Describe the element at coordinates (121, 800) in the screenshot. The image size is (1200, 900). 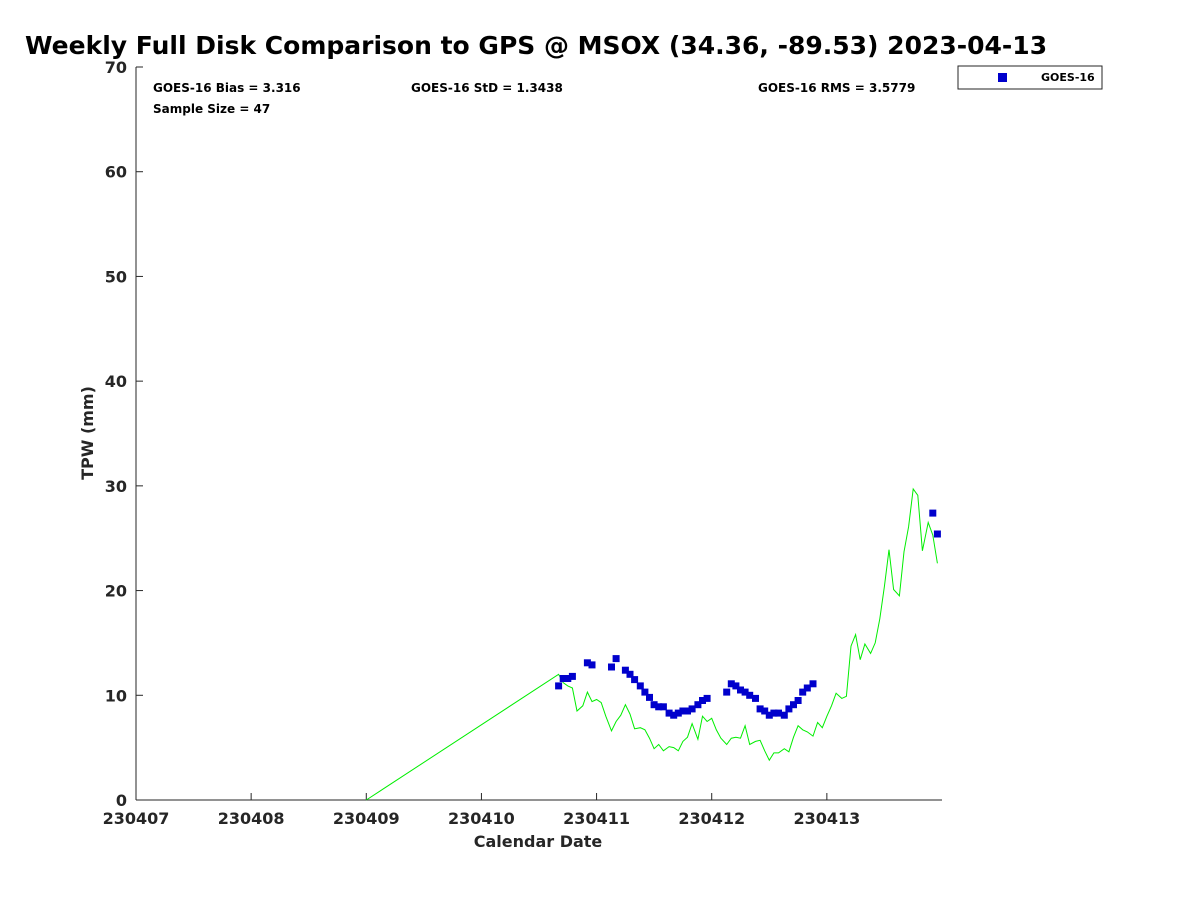
I see `y-tick-label: 0` at that location.